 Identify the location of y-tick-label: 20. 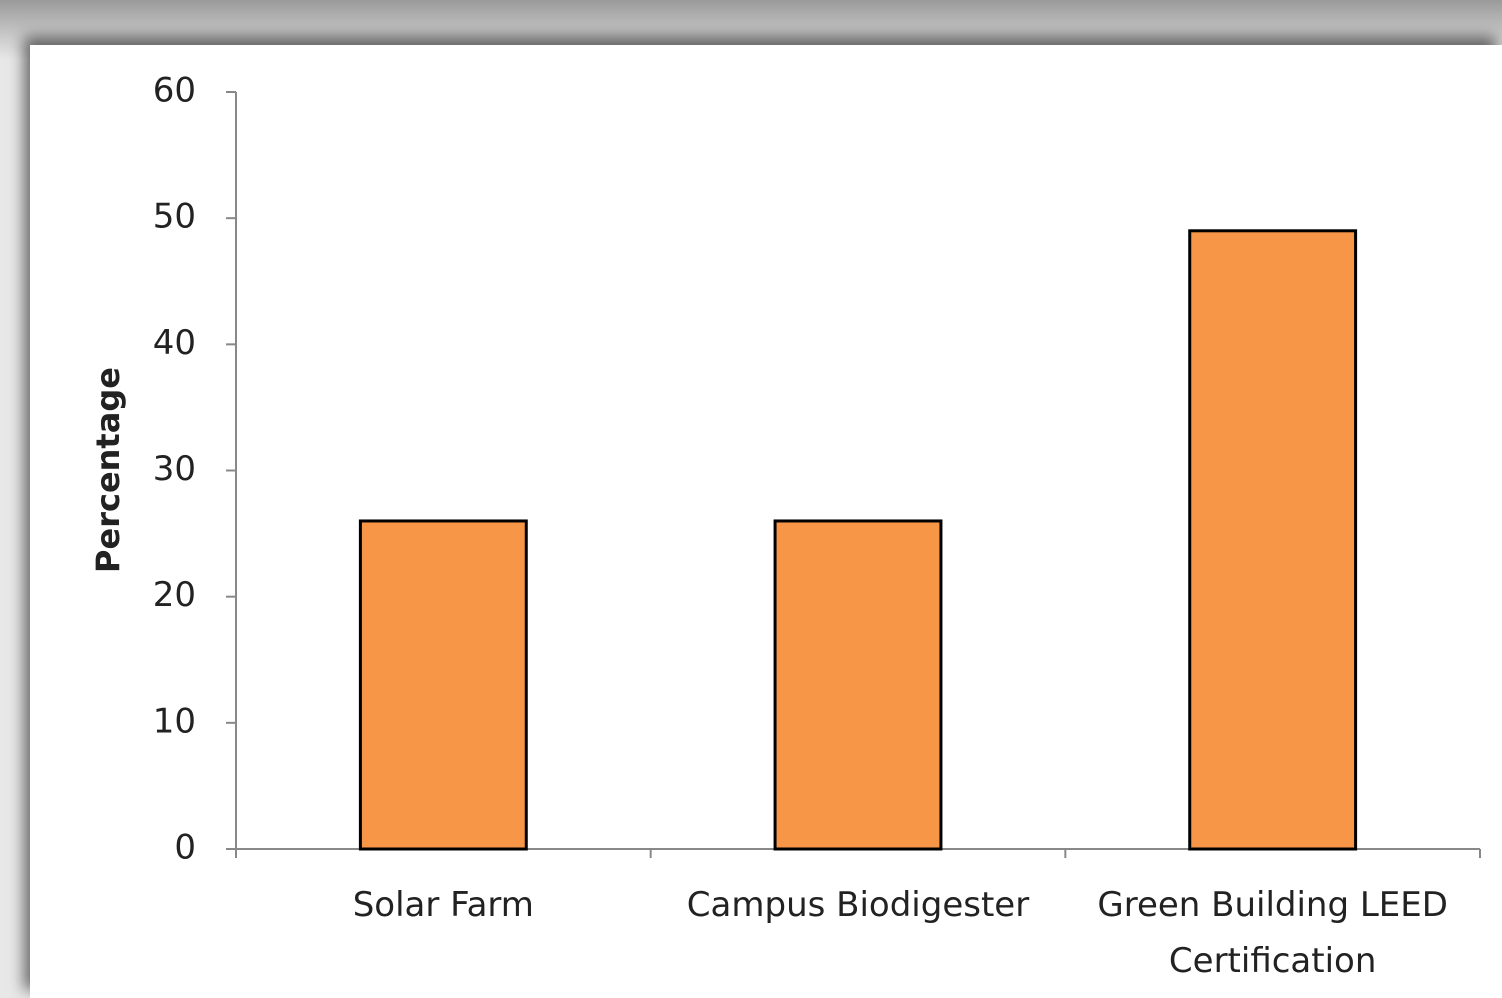
(174, 595).